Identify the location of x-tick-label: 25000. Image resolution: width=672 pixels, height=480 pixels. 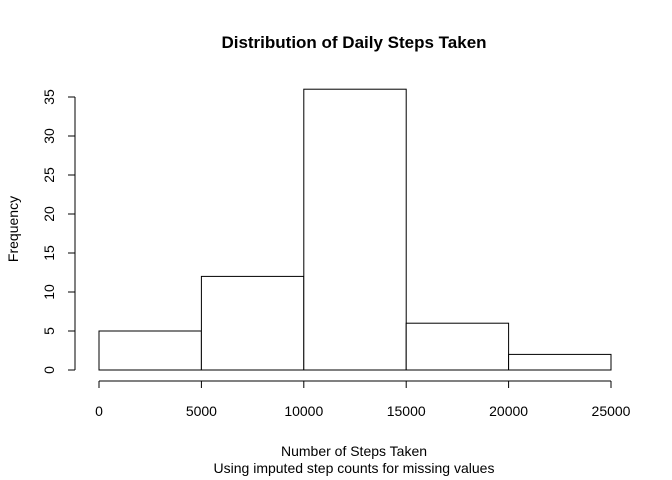
(611, 411).